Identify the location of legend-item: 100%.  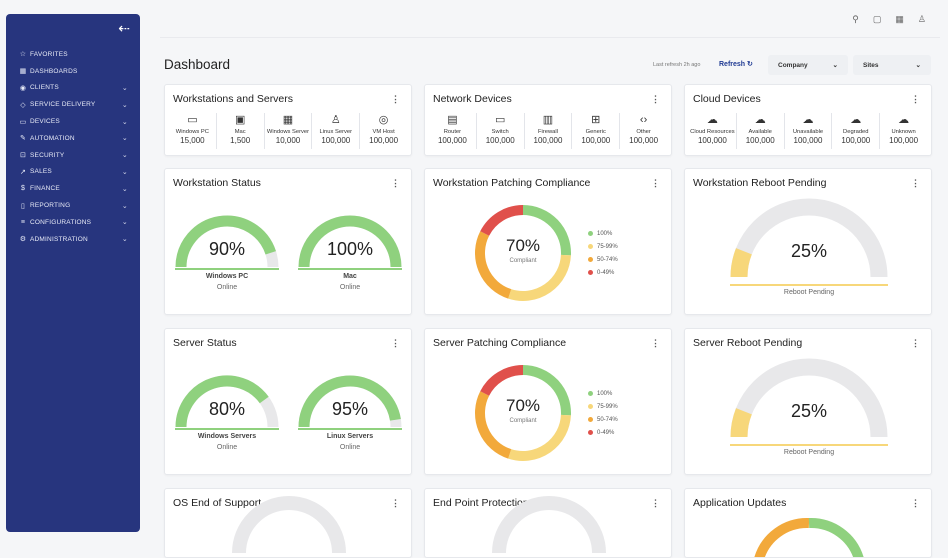
(603, 393).